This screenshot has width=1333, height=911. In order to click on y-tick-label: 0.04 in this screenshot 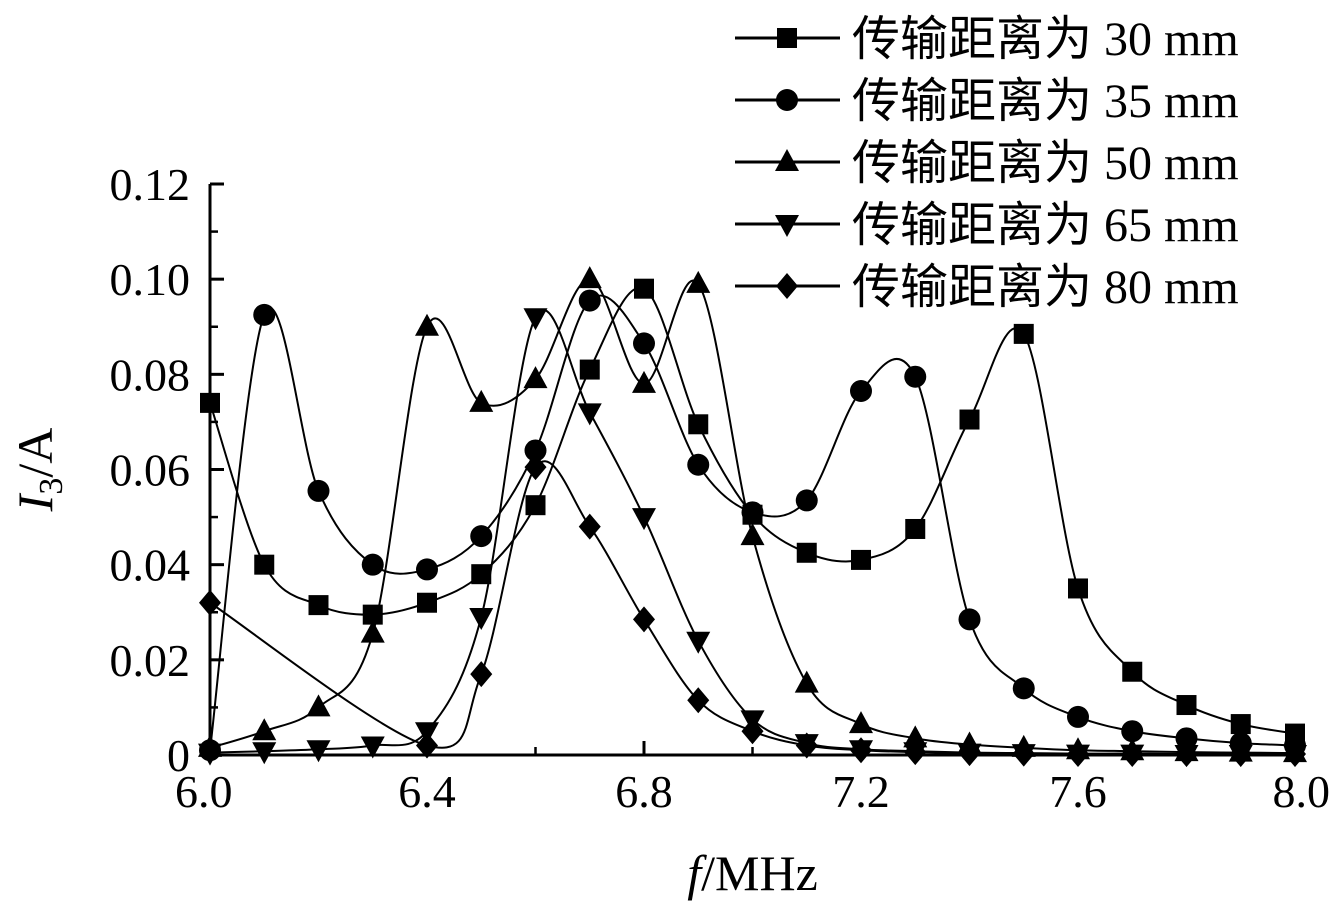, I will do `click(150, 565)`.